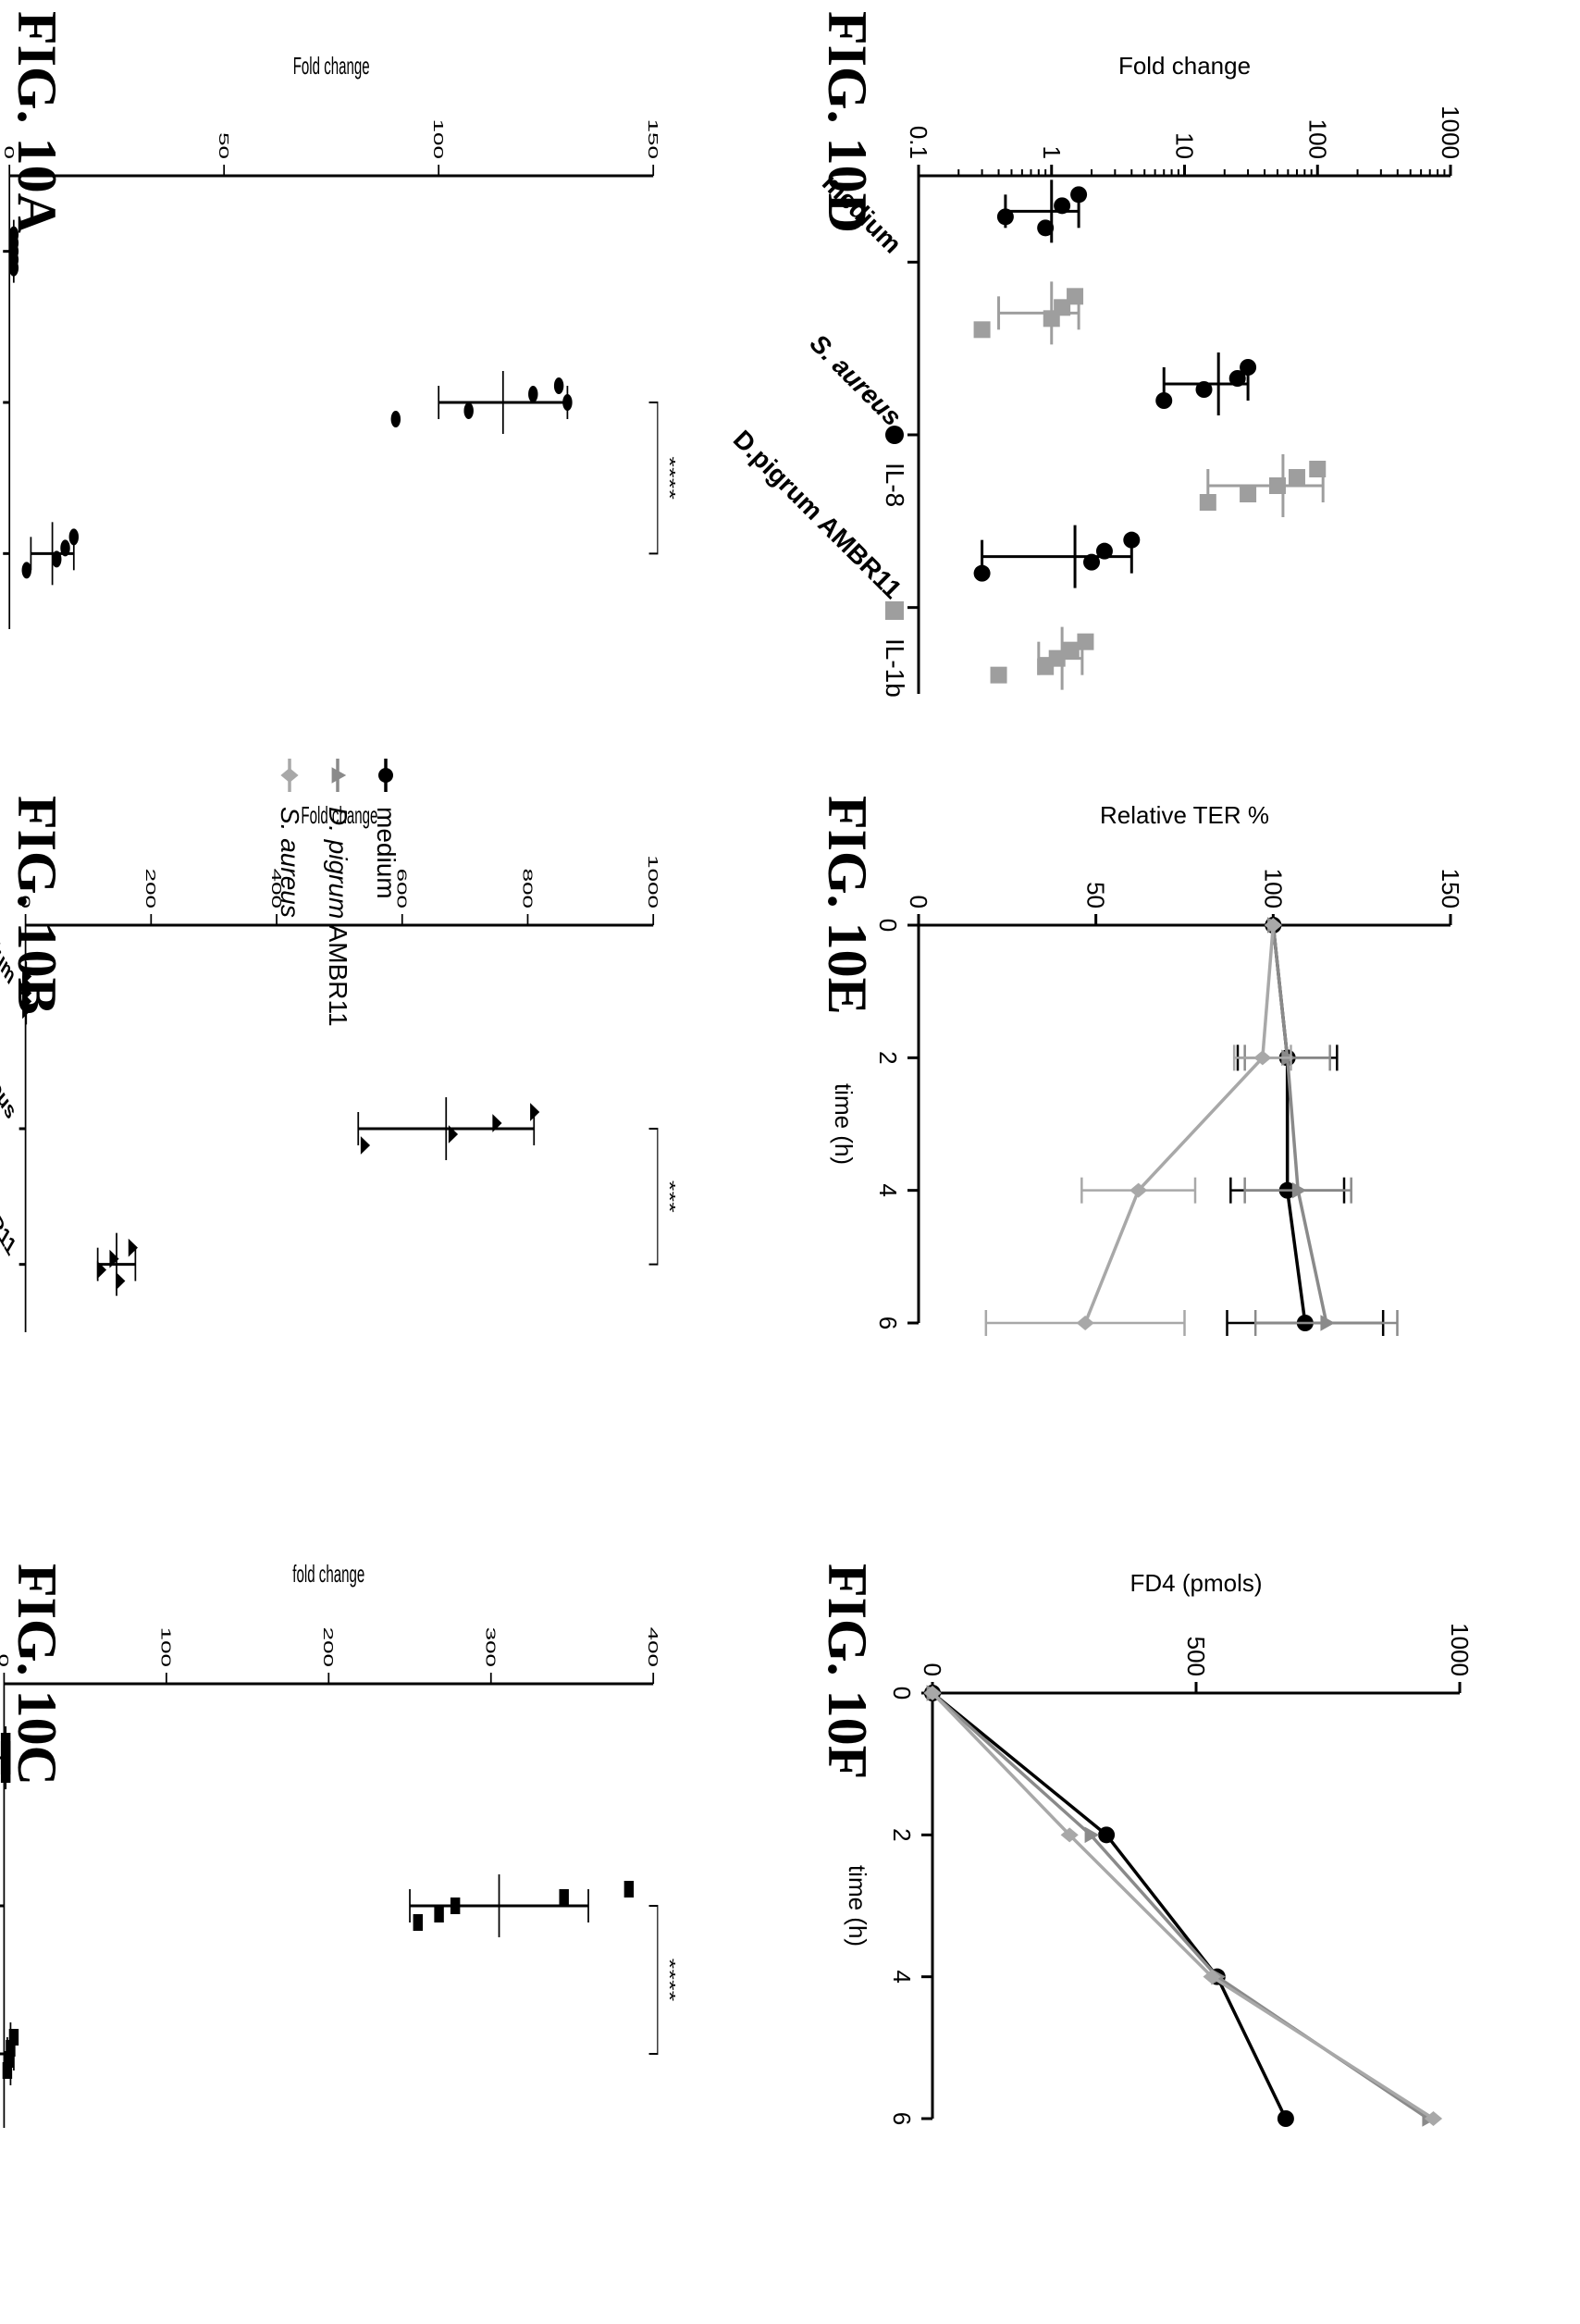  What do you see at coordinates (37, 905) in the screenshot?
I see `fig-10b-label: FIG. 10B` at bounding box center [37, 905].